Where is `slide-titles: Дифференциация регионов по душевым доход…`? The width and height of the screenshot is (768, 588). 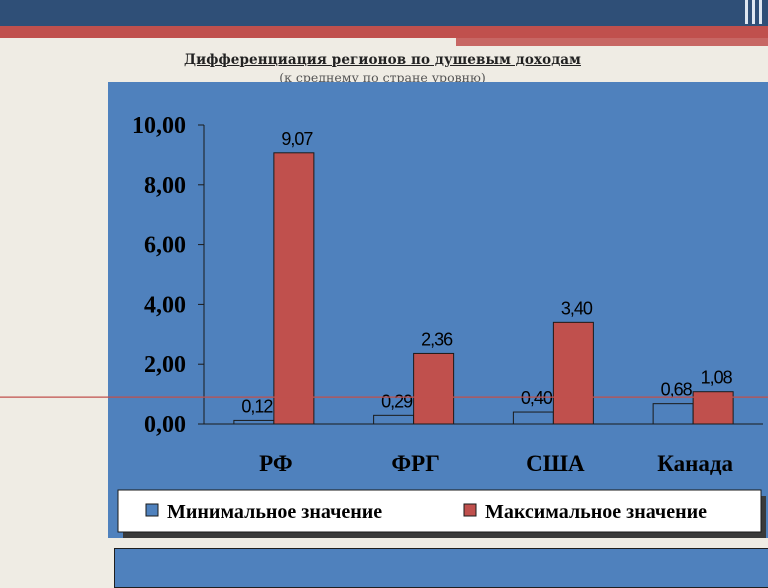
slide-titles: Дифференциация регионов по душевым доход… is located at coordinates (382, 68).